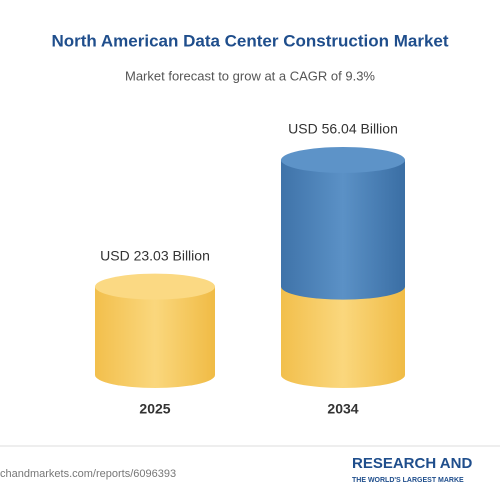  Describe the element at coordinates (412, 463) in the screenshot. I see `logo: RESEARCH AND` at that location.